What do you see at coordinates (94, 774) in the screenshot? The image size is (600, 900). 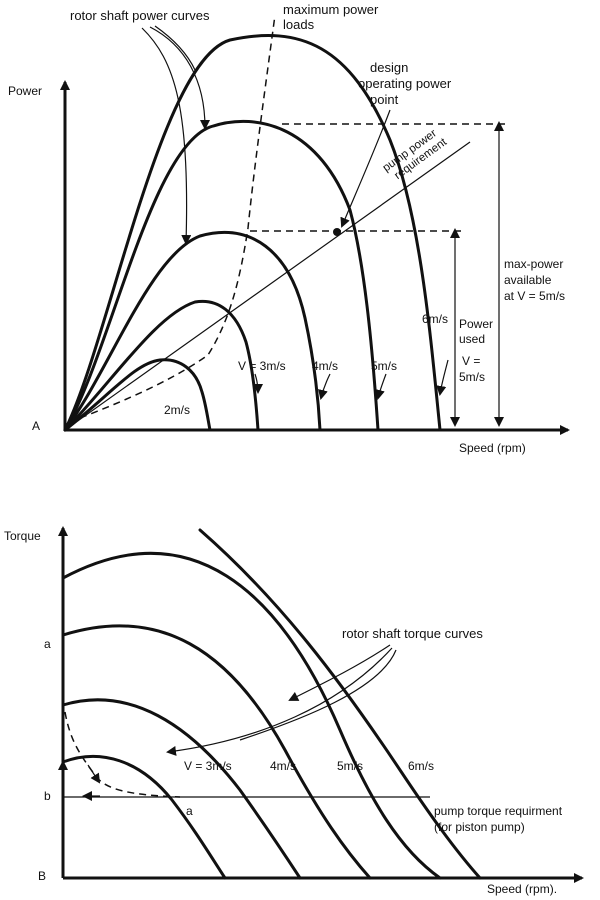 I see `startup-arrow-down` at bounding box center [94, 774].